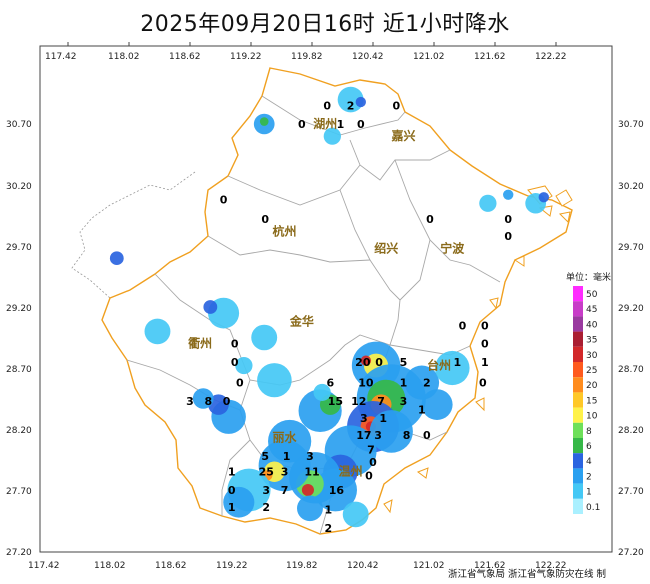  Describe the element at coordinates (631, 370) in the screenshot. I see `lat-tick-label: 28.70` at that location.